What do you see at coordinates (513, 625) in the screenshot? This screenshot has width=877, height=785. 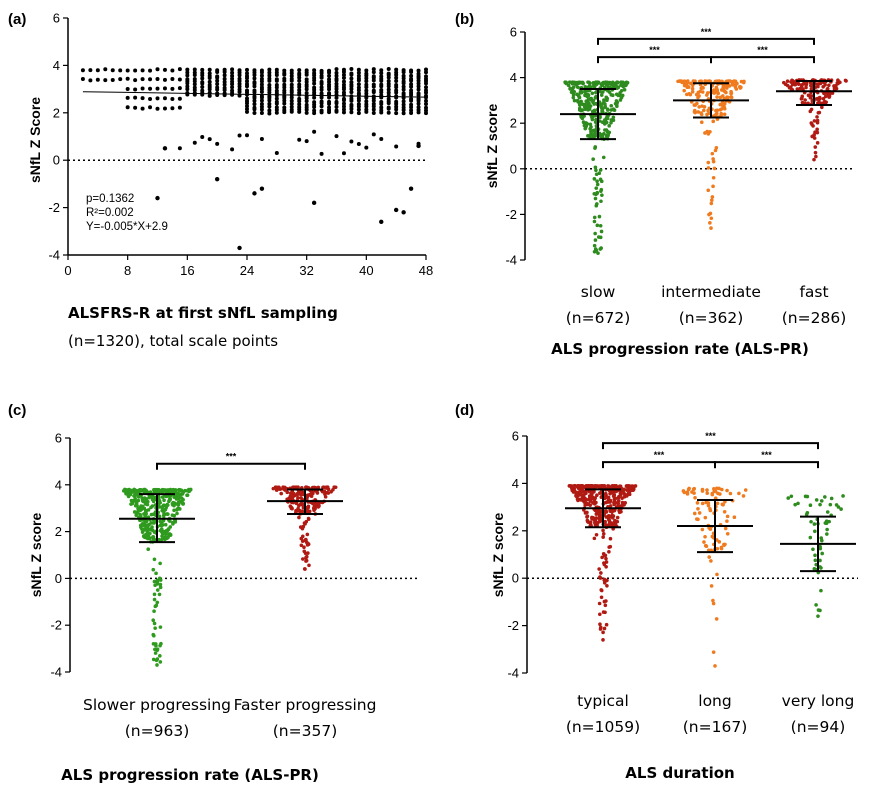 I see `panel-d-y-tick-label: -2` at bounding box center [513, 625].